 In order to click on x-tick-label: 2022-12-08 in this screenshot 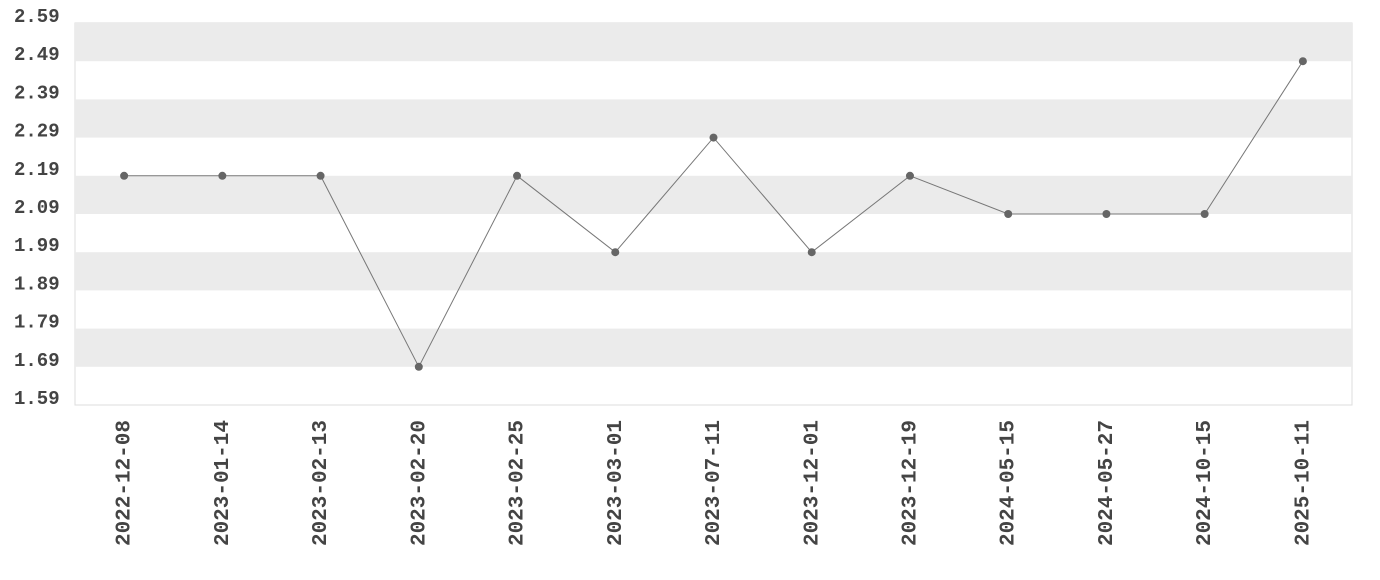, I will do `click(125, 483)`.